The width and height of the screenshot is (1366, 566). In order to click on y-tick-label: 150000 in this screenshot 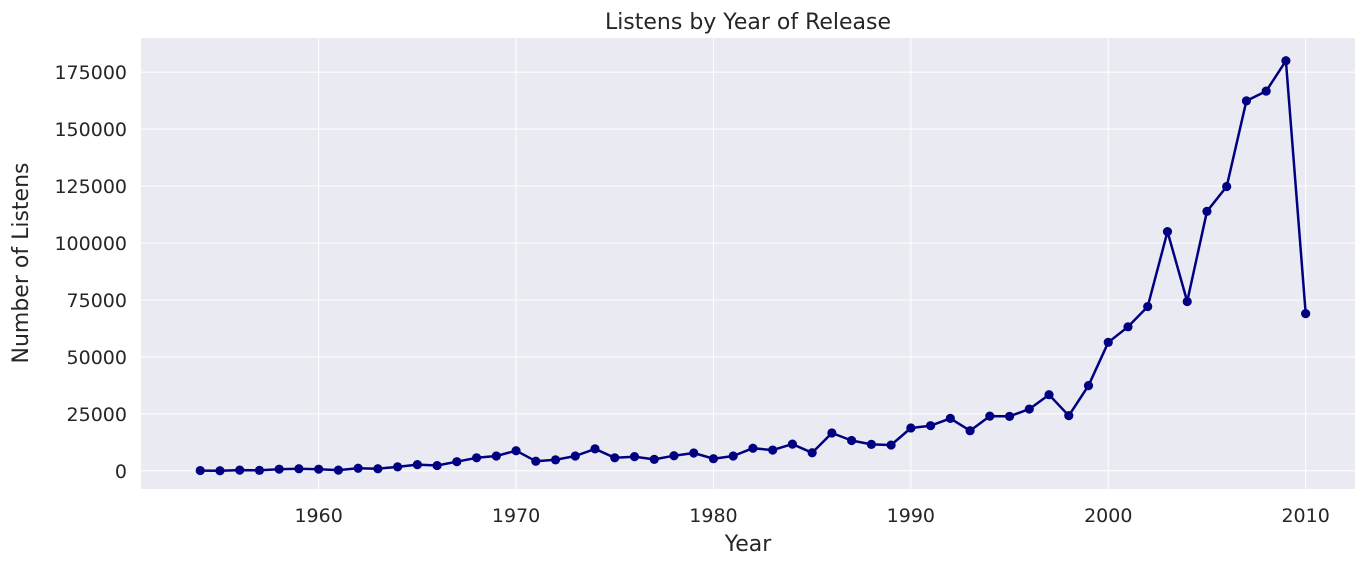, I will do `click(90, 130)`.